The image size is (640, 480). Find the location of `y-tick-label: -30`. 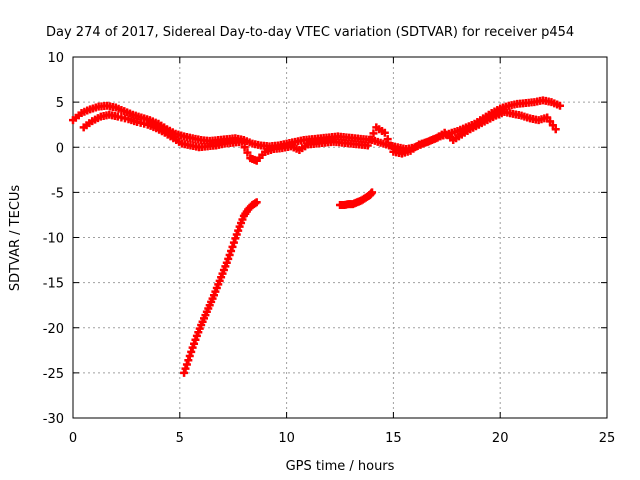

y-tick-label: -30 is located at coordinates (53, 419).